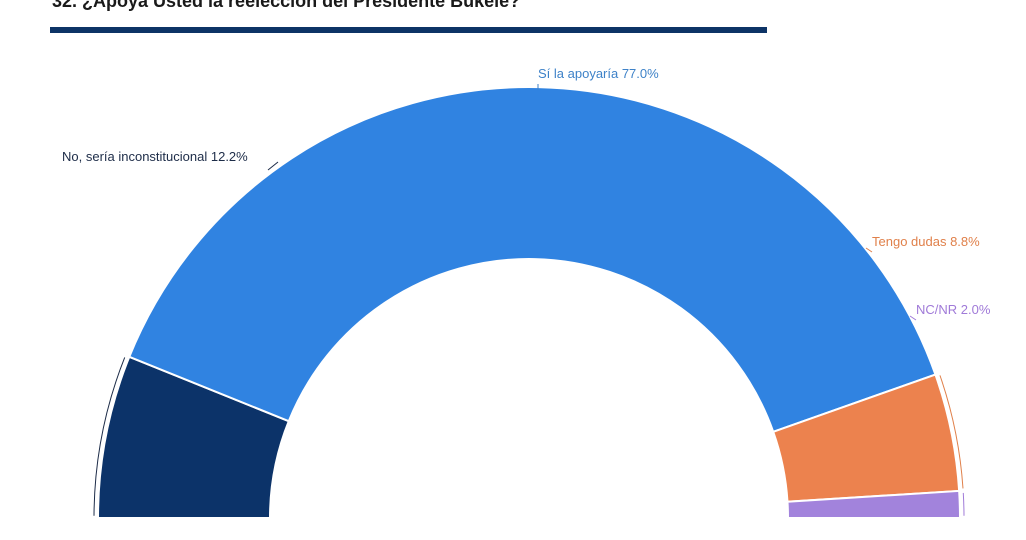 The width and height of the screenshot is (1026, 540). I want to click on leader-line-nc-nr, so click(913, 318).